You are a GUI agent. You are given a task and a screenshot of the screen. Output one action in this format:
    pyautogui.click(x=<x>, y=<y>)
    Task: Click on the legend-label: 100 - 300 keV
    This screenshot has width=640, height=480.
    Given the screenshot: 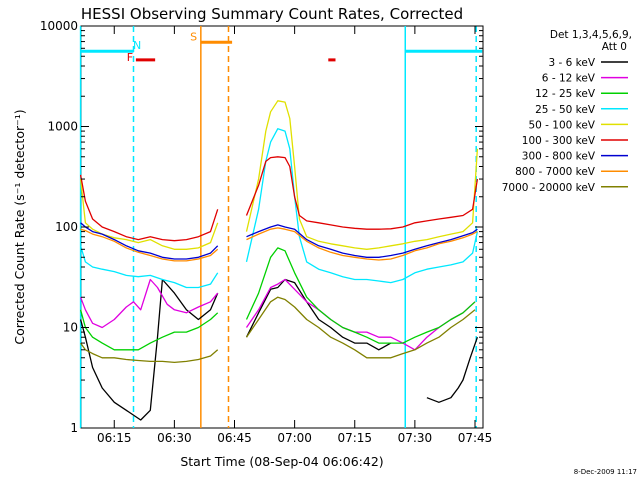 What is the action you would take?
    pyautogui.click(x=559, y=141)
    